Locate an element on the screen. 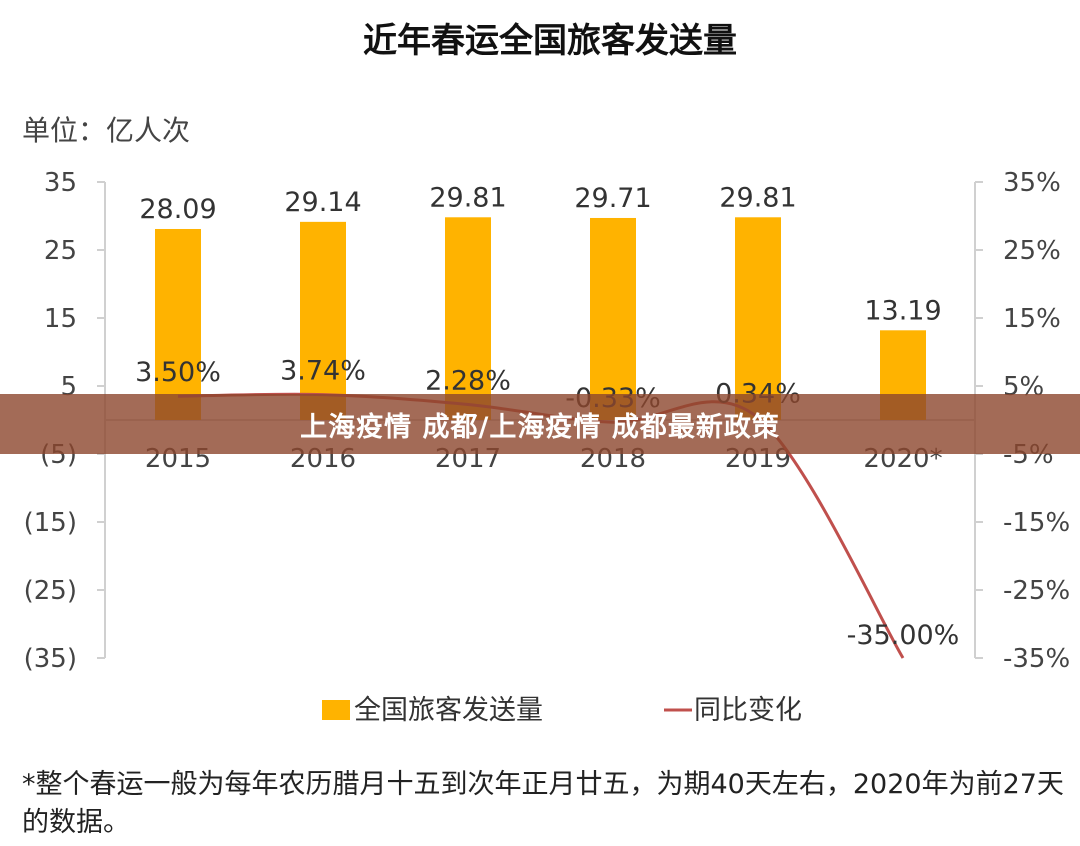  right-tick-label: -15% is located at coordinates (1036, 523).